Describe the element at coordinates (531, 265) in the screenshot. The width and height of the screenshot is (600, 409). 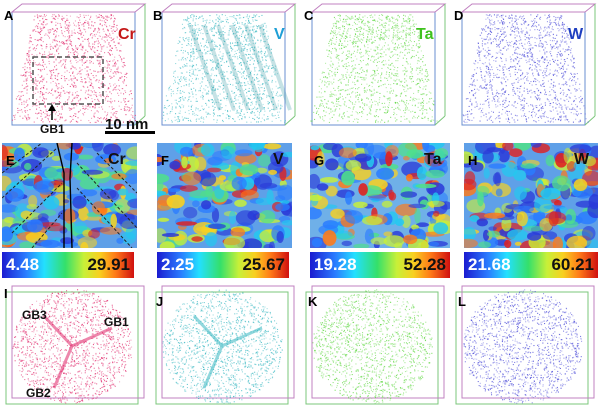
I see `colorbar-h: 21.68 60.21` at that location.